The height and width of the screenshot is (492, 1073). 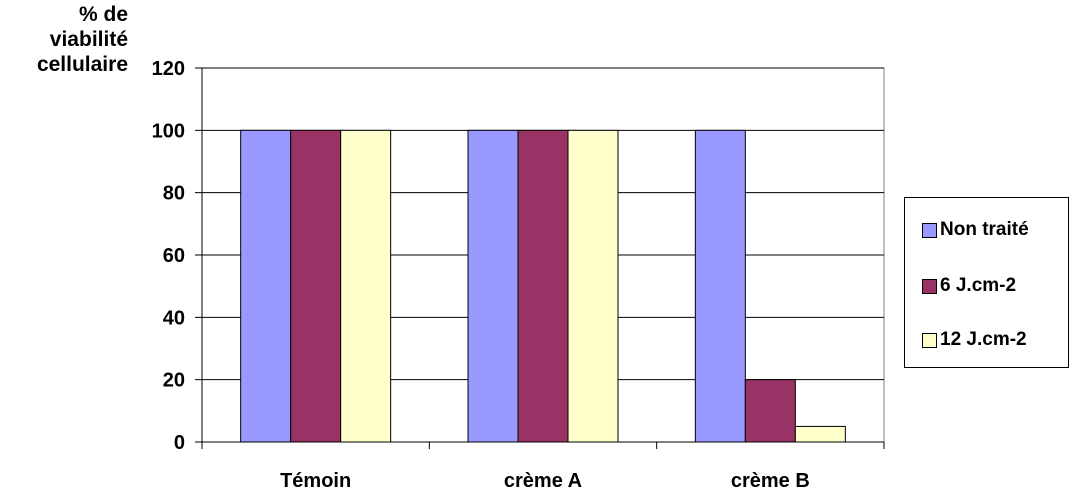 What do you see at coordinates (978, 285) in the screenshot?
I see `legend-label-6-jcm2: 6 J.cm-2` at bounding box center [978, 285].